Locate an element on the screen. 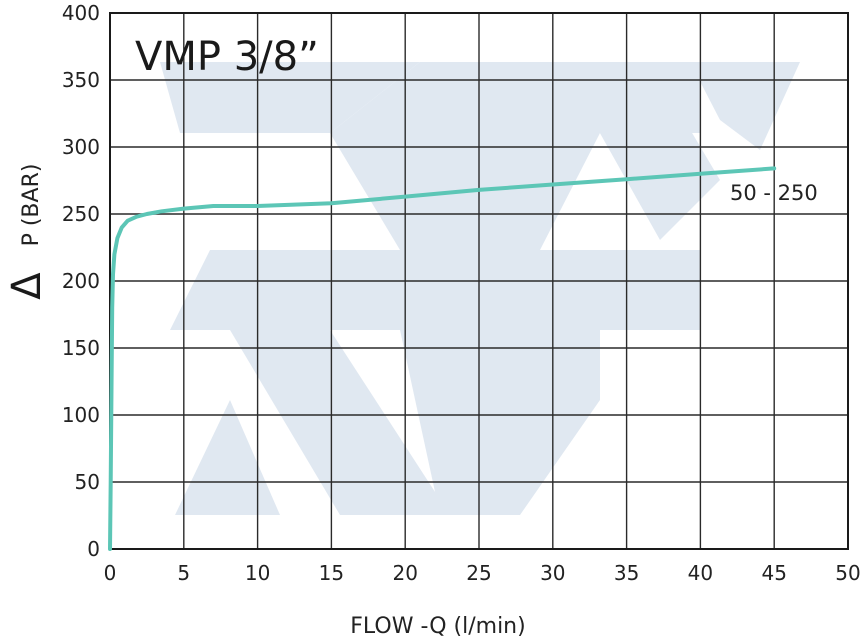  x-tick-label: 5 is located at coordinates (183, 573).